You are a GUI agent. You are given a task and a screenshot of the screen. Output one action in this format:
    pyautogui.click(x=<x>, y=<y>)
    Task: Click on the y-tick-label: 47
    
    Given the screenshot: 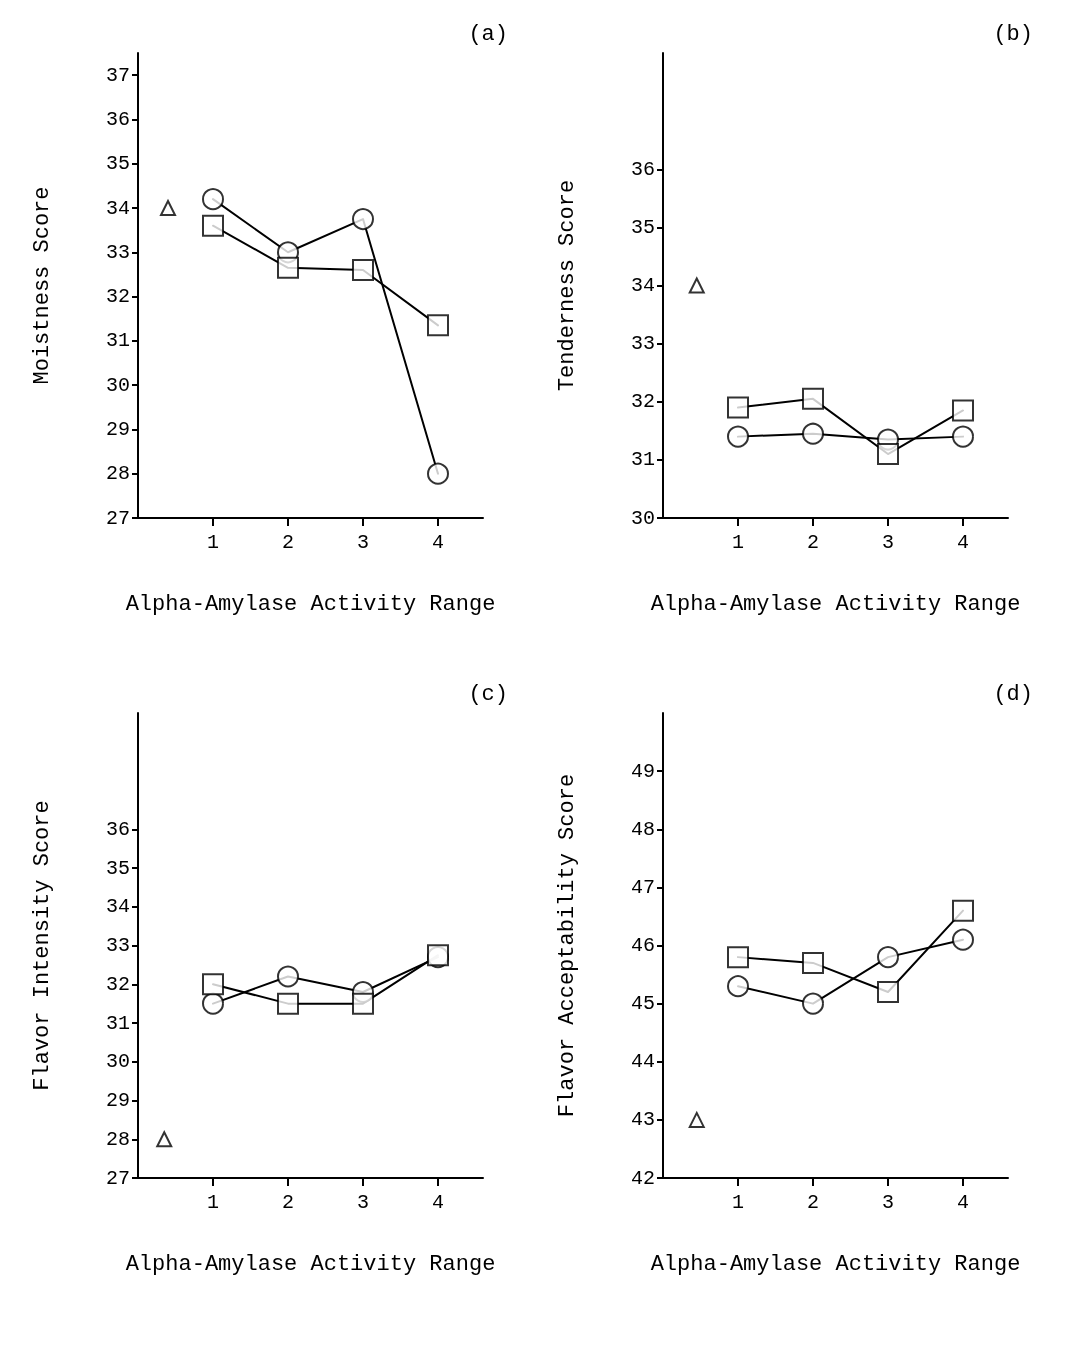 What is the action you would take?
    pyautogui.click(x=642, y=887)
    